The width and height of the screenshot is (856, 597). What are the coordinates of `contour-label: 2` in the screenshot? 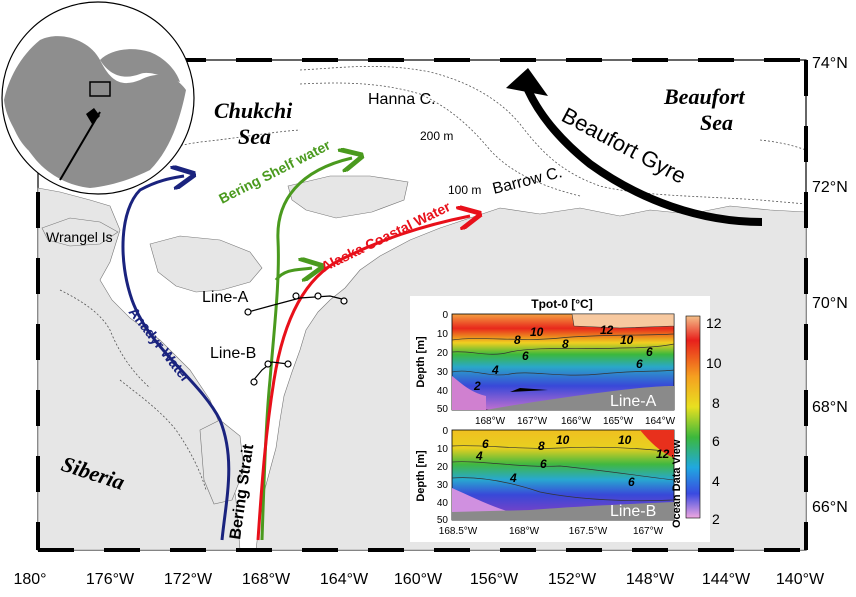 It's located at (477, 386).